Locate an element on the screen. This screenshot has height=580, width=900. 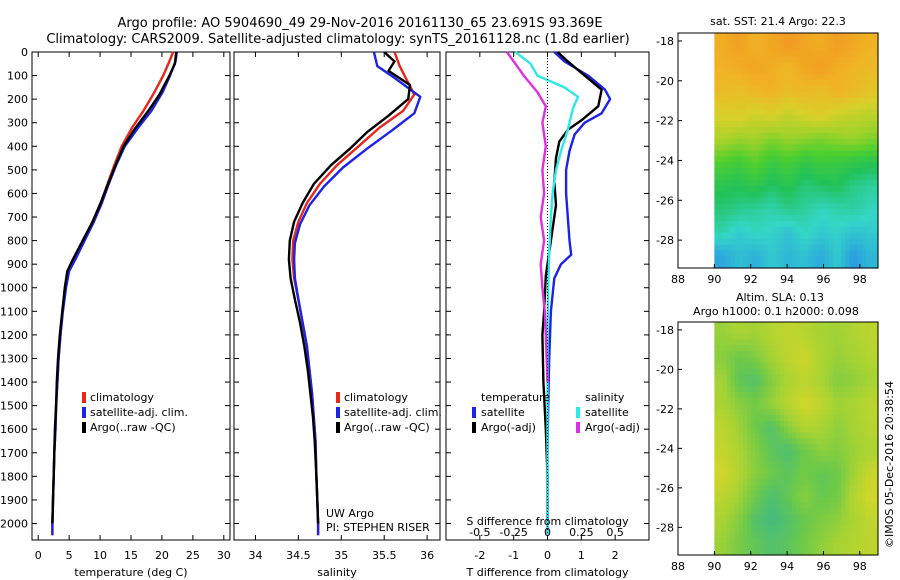
sla-ytick-label: -20 is located at coordinates (665, 369).